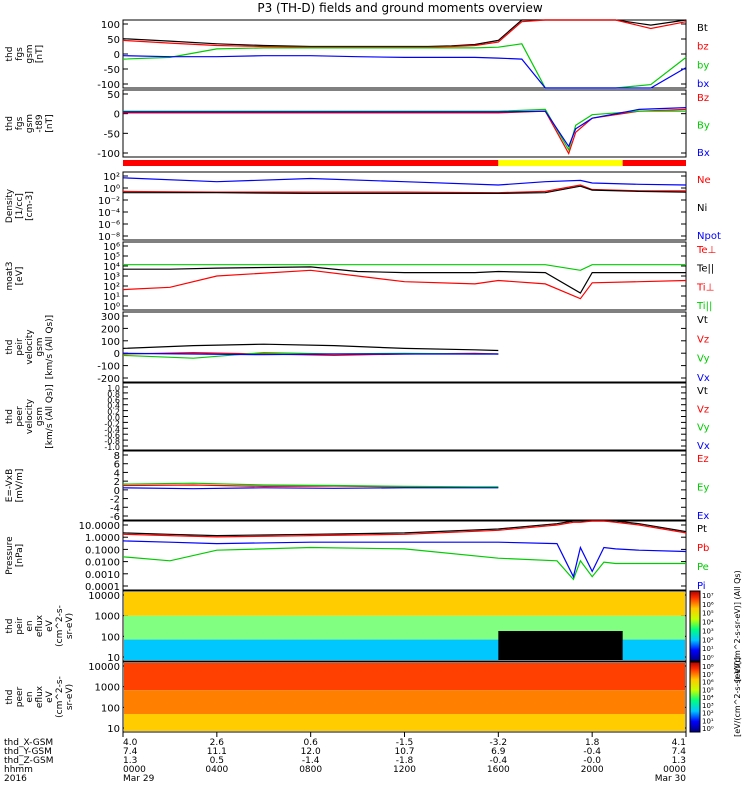  What do you see at coordinates (708, 714) in the screenshot?
I see `colorbar-tick: 10²` at bounding box center [708, 714].